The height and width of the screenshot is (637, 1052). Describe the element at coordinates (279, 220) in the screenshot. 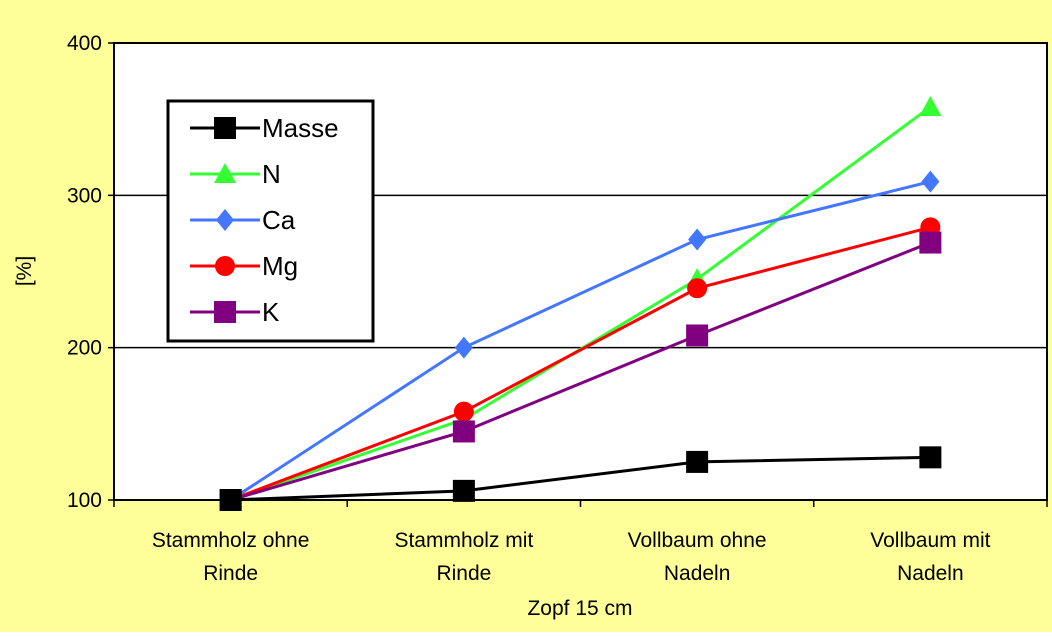

I see `legend-label-ca: Ca` at that location.